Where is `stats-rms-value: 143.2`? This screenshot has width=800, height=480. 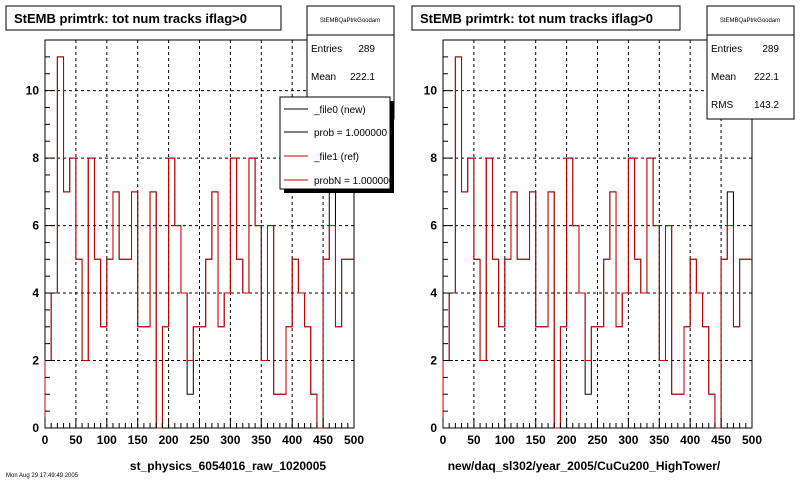
stats-rms-value: 143.2 is located at coordinates (766, 105).